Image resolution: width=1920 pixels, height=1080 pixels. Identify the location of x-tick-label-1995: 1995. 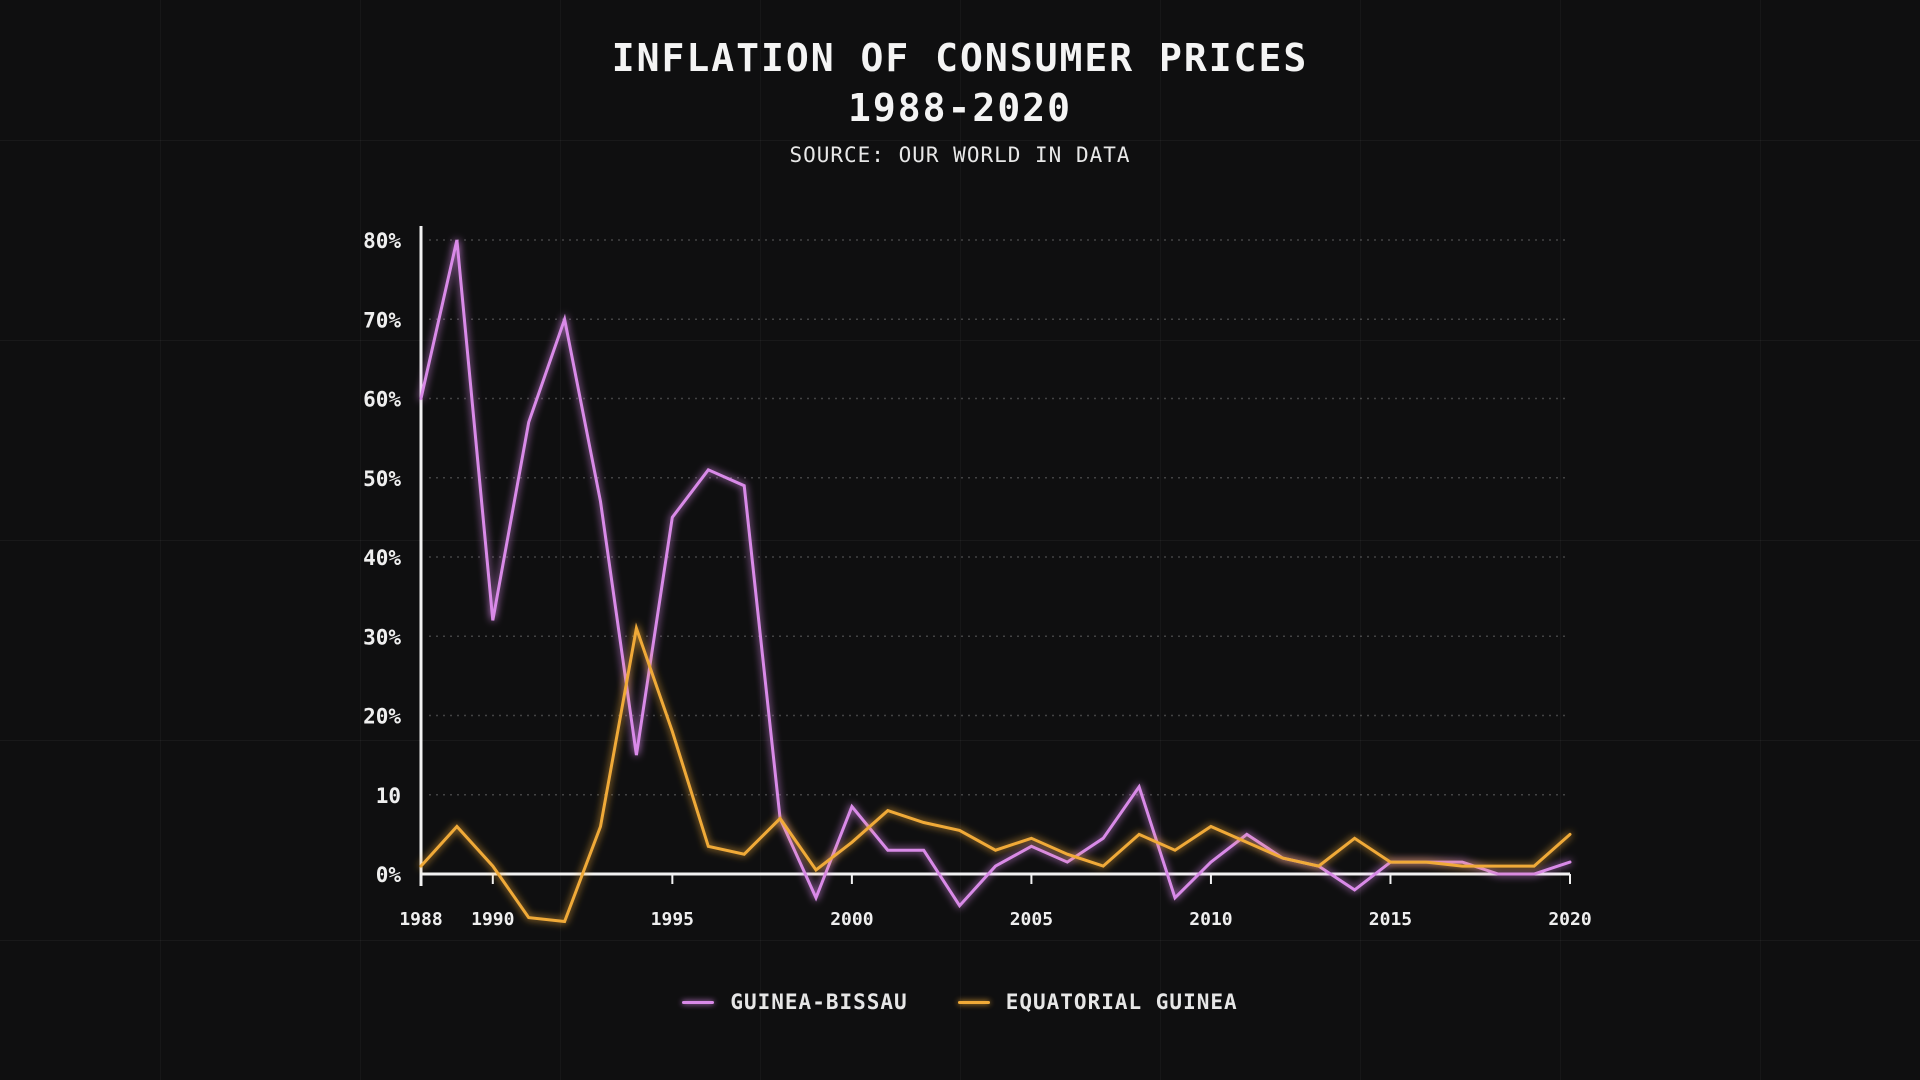
(672, 919).